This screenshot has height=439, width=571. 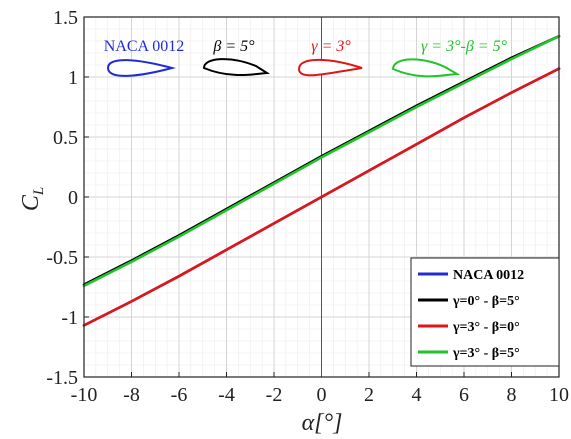 What do you see at coordinates (226, 395) in the screenshot?
I see `x-tick-label: -4` at bounding box center [226, 395].